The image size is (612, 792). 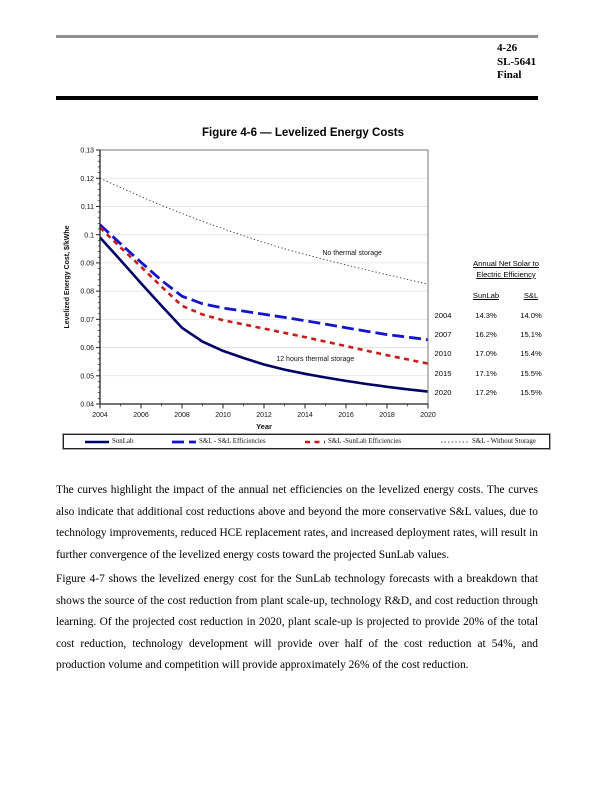 What do you see at coordinates (507, 48) in the screenshot?
I see `header-page-number: 4-26` at bounding box center [507, 48].